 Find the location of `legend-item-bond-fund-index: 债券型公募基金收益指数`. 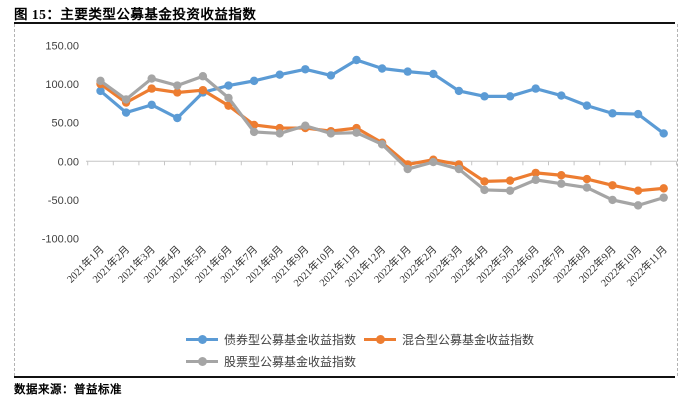

legend-item-bond-fund-index: 债券型公募基金收益指数 is located at coordinates (271, 339).